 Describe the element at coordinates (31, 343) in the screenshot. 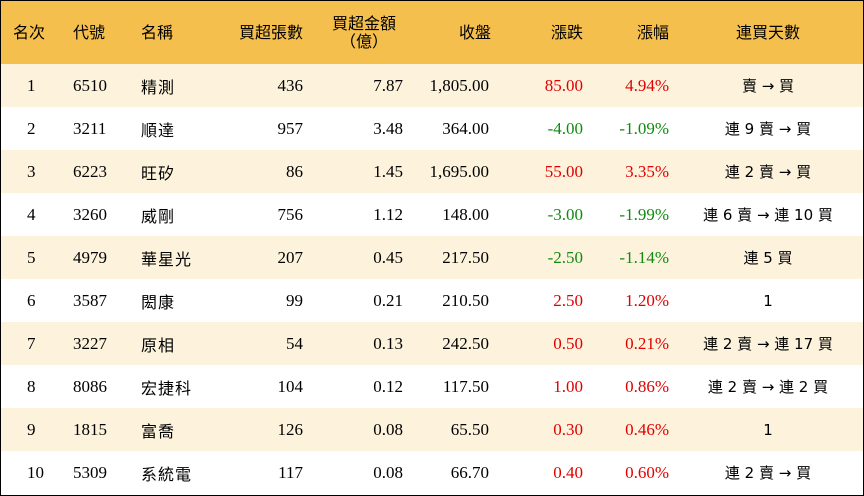

I see `cell-rank: 7` at that location.